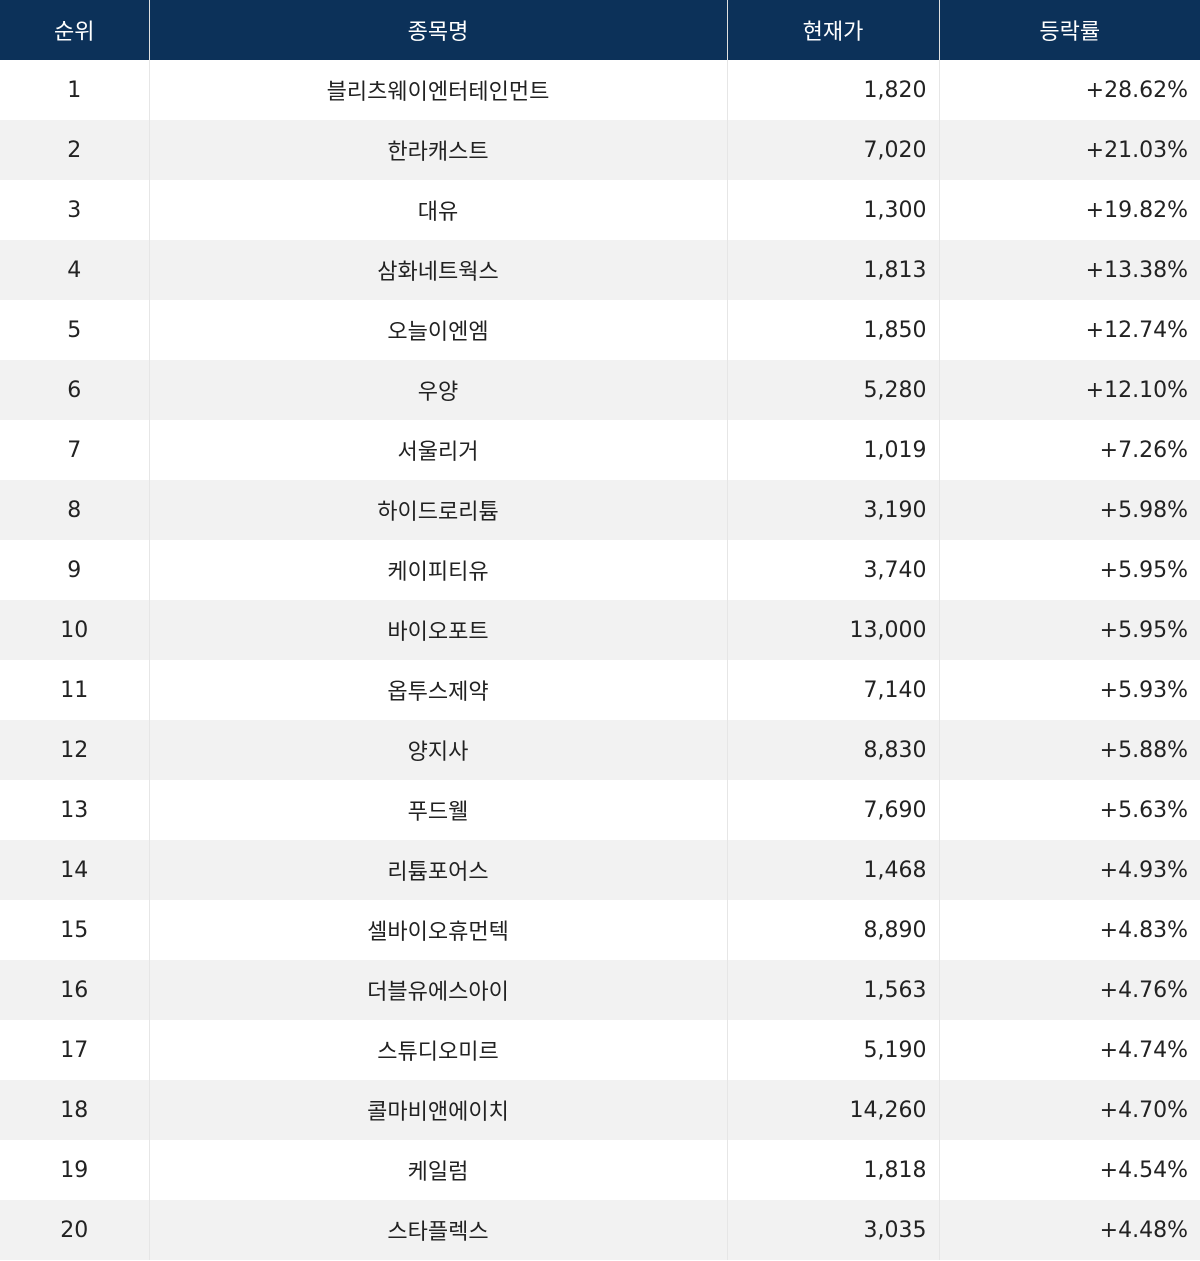 This screenshot has height=1261, width=1200. I want to click on table-row: 5 오늘이엔엠 1,850 +12.74%, so click(600, 330).